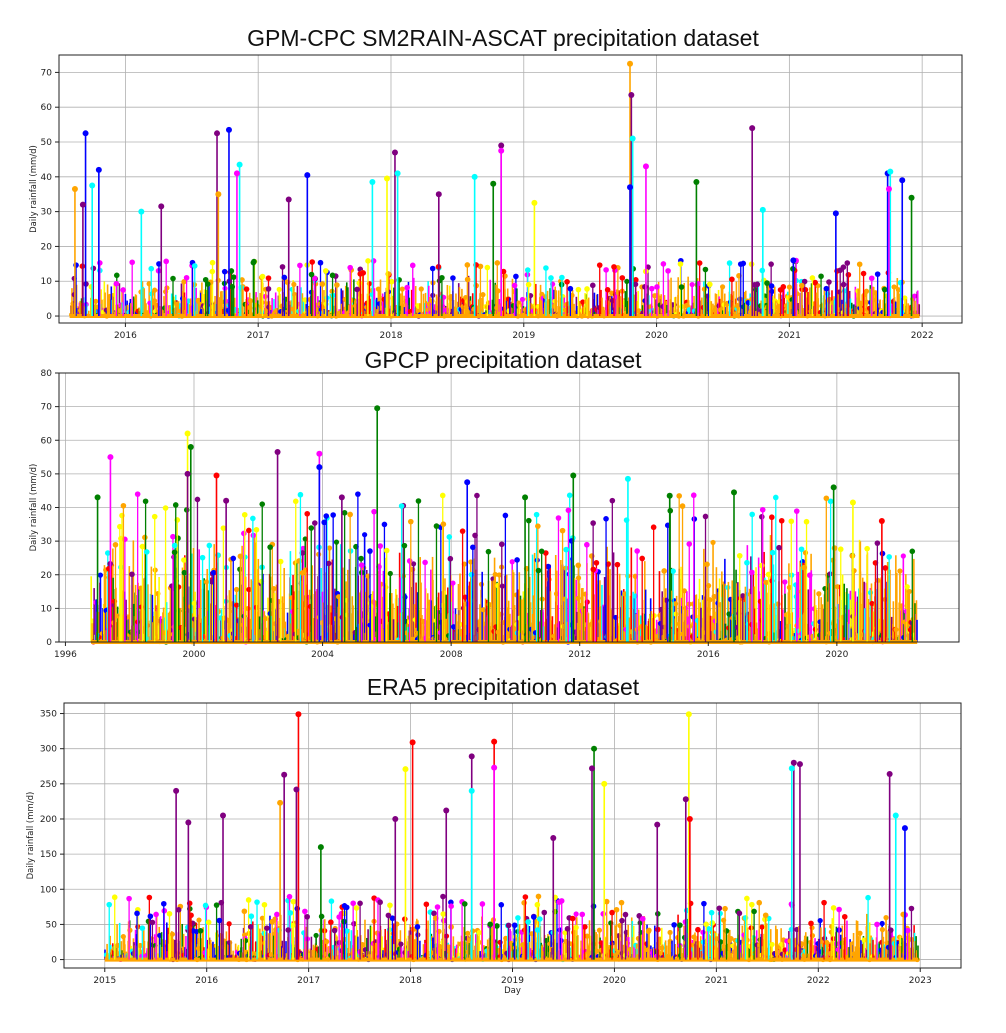 The height and width of the screenshot is (1033, 1006). Describe the element at coordinates (47, 143) in the screenshot. I see `y-tick-label: 50` at that location.